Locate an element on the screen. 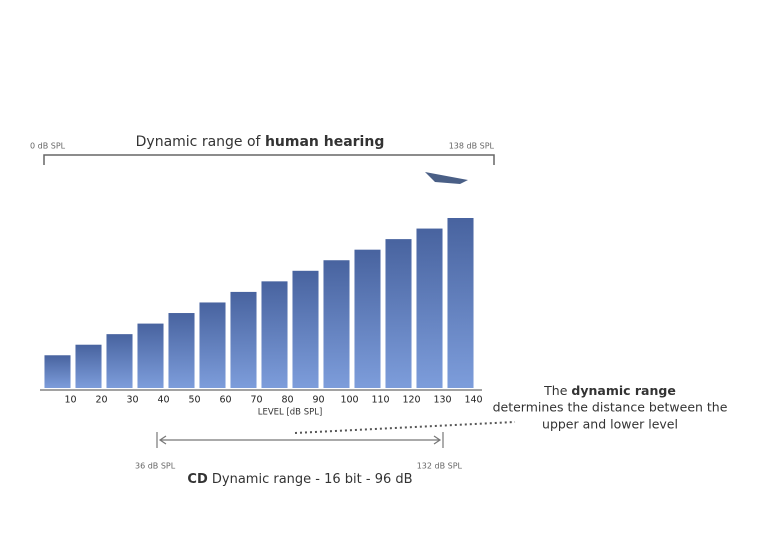 Image resolution: width=768 pixels, height=544 pixels. annotation-line: determines the distance between the is located at coordinates (610, 407).